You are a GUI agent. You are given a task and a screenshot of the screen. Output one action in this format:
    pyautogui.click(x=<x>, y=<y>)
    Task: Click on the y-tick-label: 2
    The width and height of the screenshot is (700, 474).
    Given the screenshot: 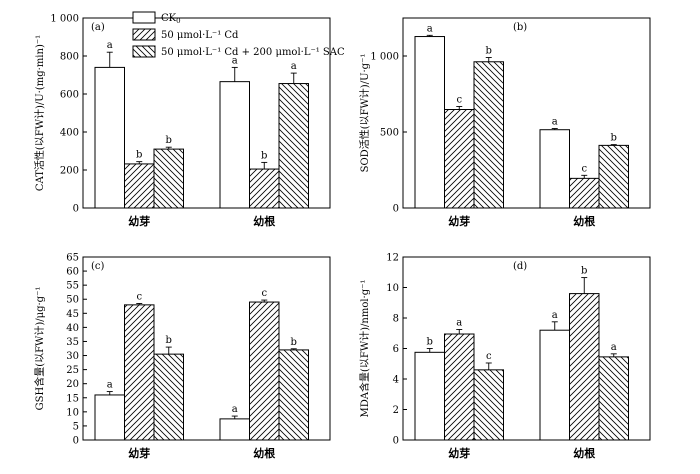 What is the action you would take?
    pyautogui.click(x=396, y=410)
    